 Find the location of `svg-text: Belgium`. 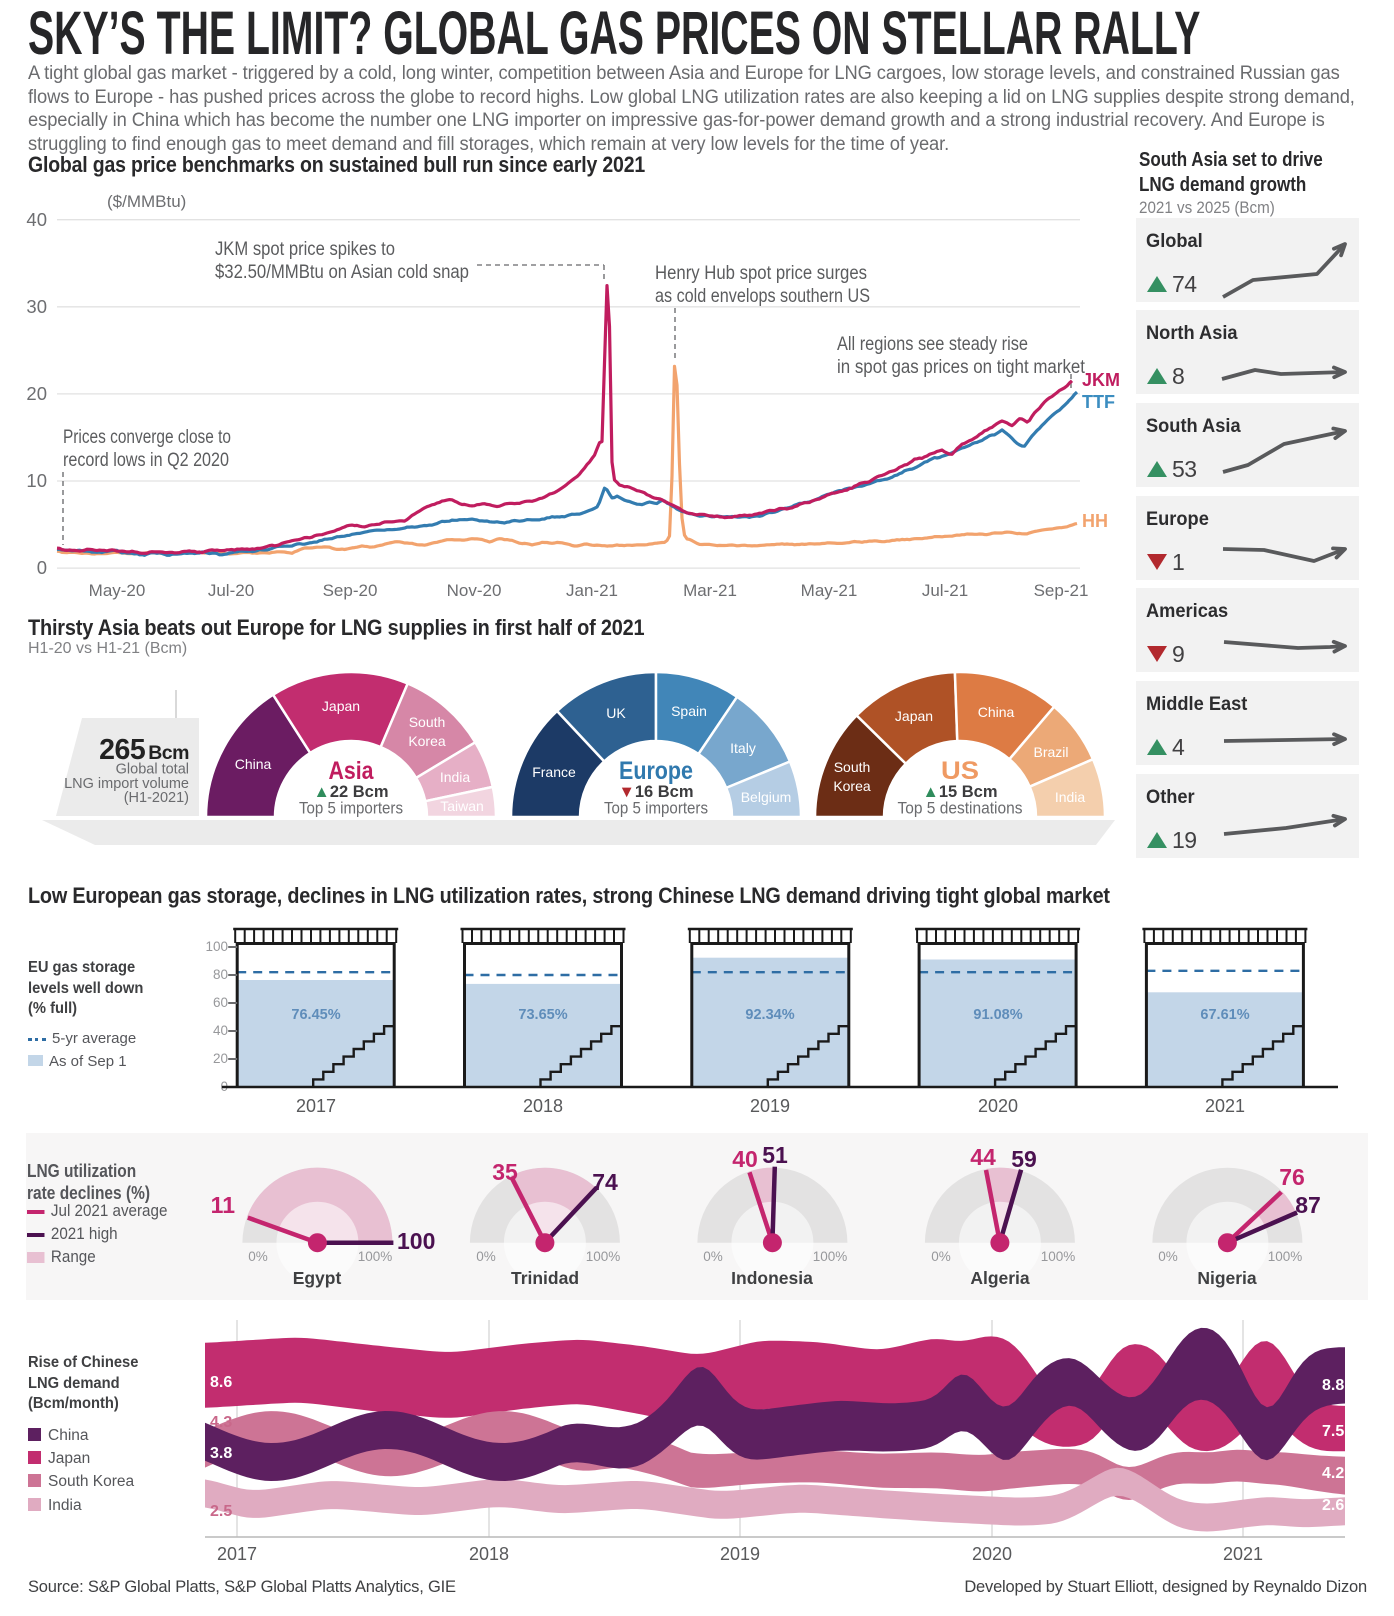

svg-text: Belgium is located at coordinates (766, 797).